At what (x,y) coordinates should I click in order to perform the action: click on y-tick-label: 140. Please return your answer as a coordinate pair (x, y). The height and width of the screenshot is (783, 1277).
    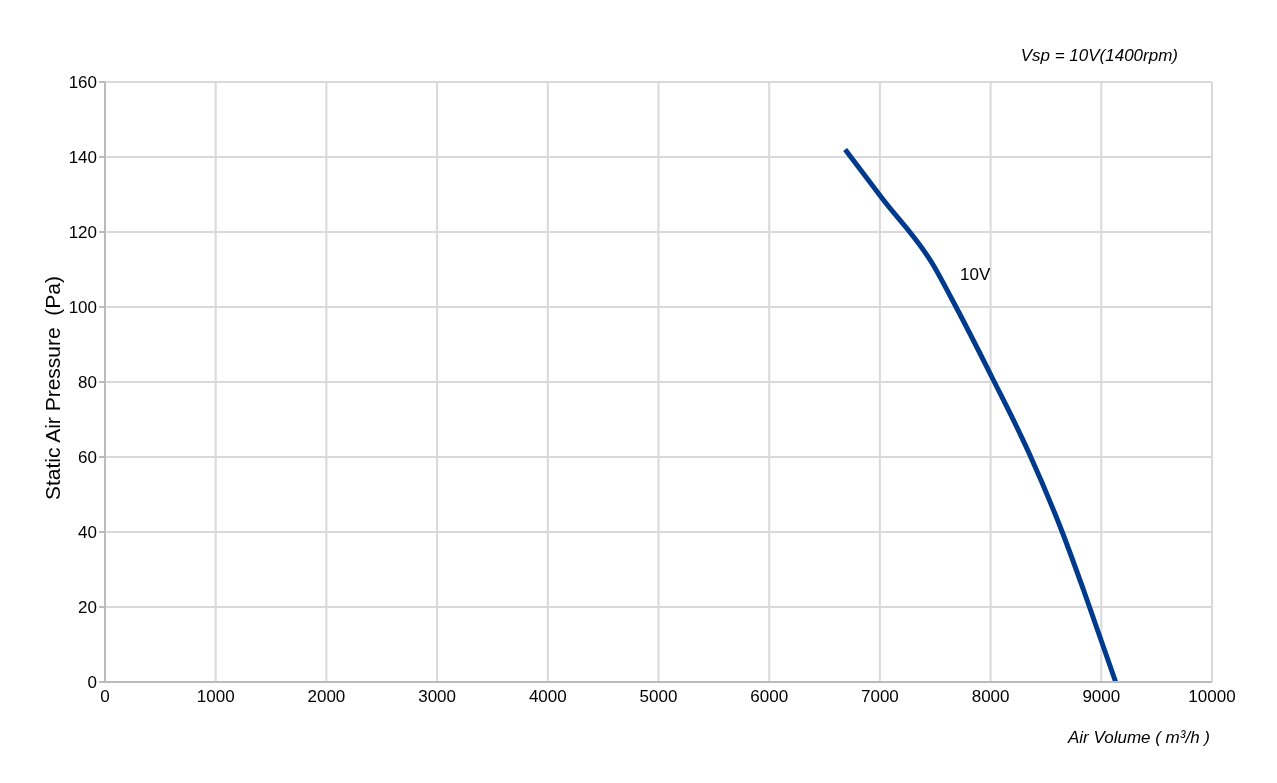
    Looking at the image, I should click on (82, 158).